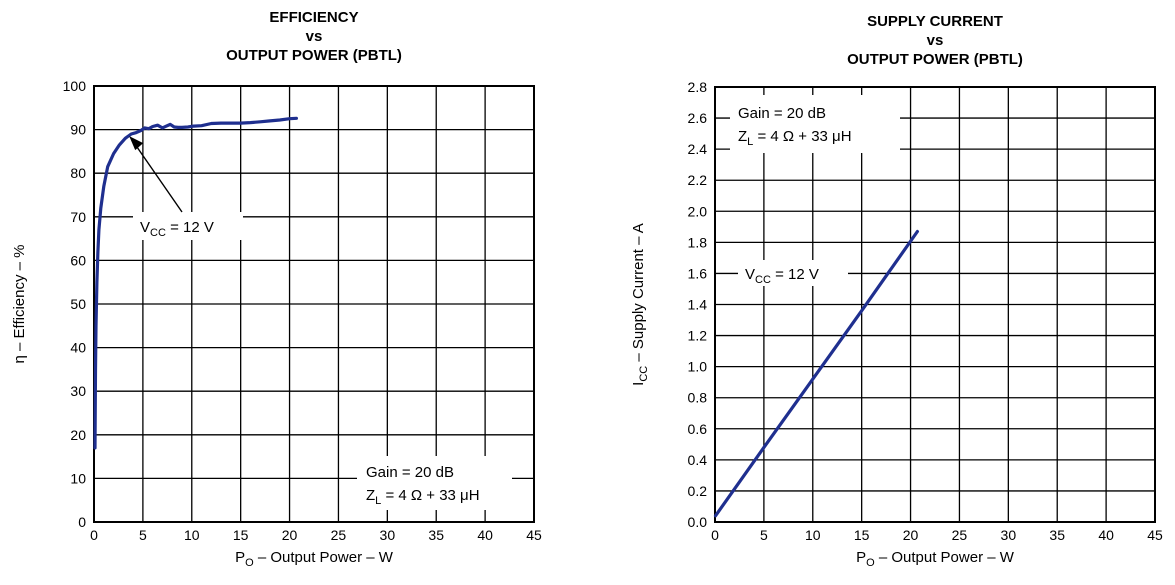  Describe the element at coordinates (314, 17) in the screenshot. I see `title-line-1: EFFICIENCY` at that location.